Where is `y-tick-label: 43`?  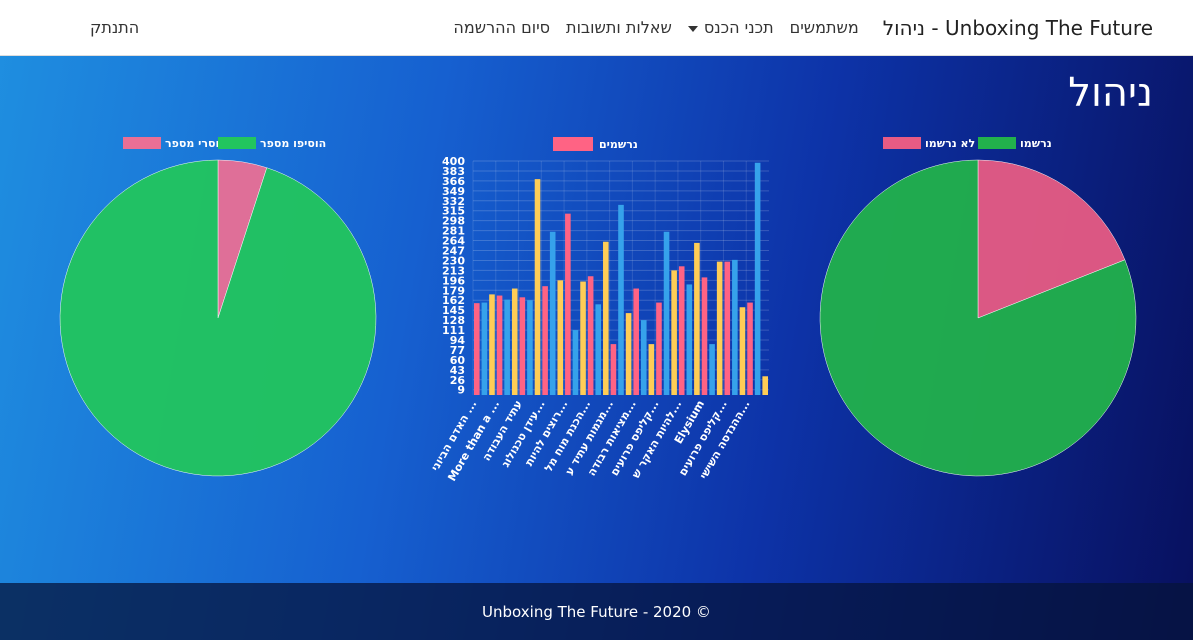 y-tick-label: 43 is located at coordinates (457, 370).